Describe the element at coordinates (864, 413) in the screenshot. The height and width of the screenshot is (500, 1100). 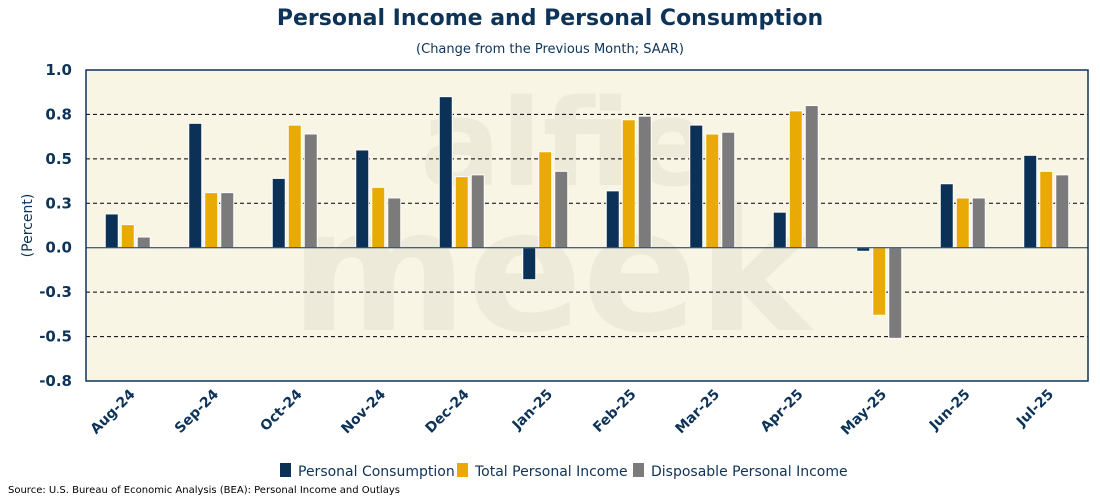
I see `x-tick-label: May-25` at that location.